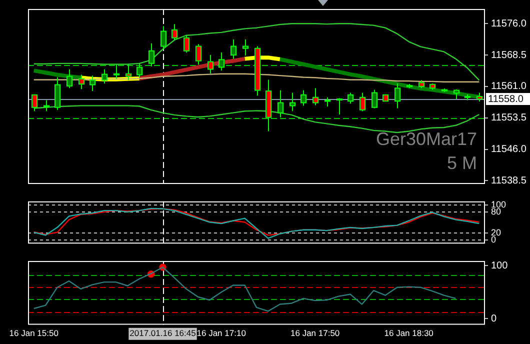 The image size is (530, 344). What do you see at coordinates (506, 99) in the screenshot?
I see `ref-line-label: 11558.0` at bounding box center [506, 99].